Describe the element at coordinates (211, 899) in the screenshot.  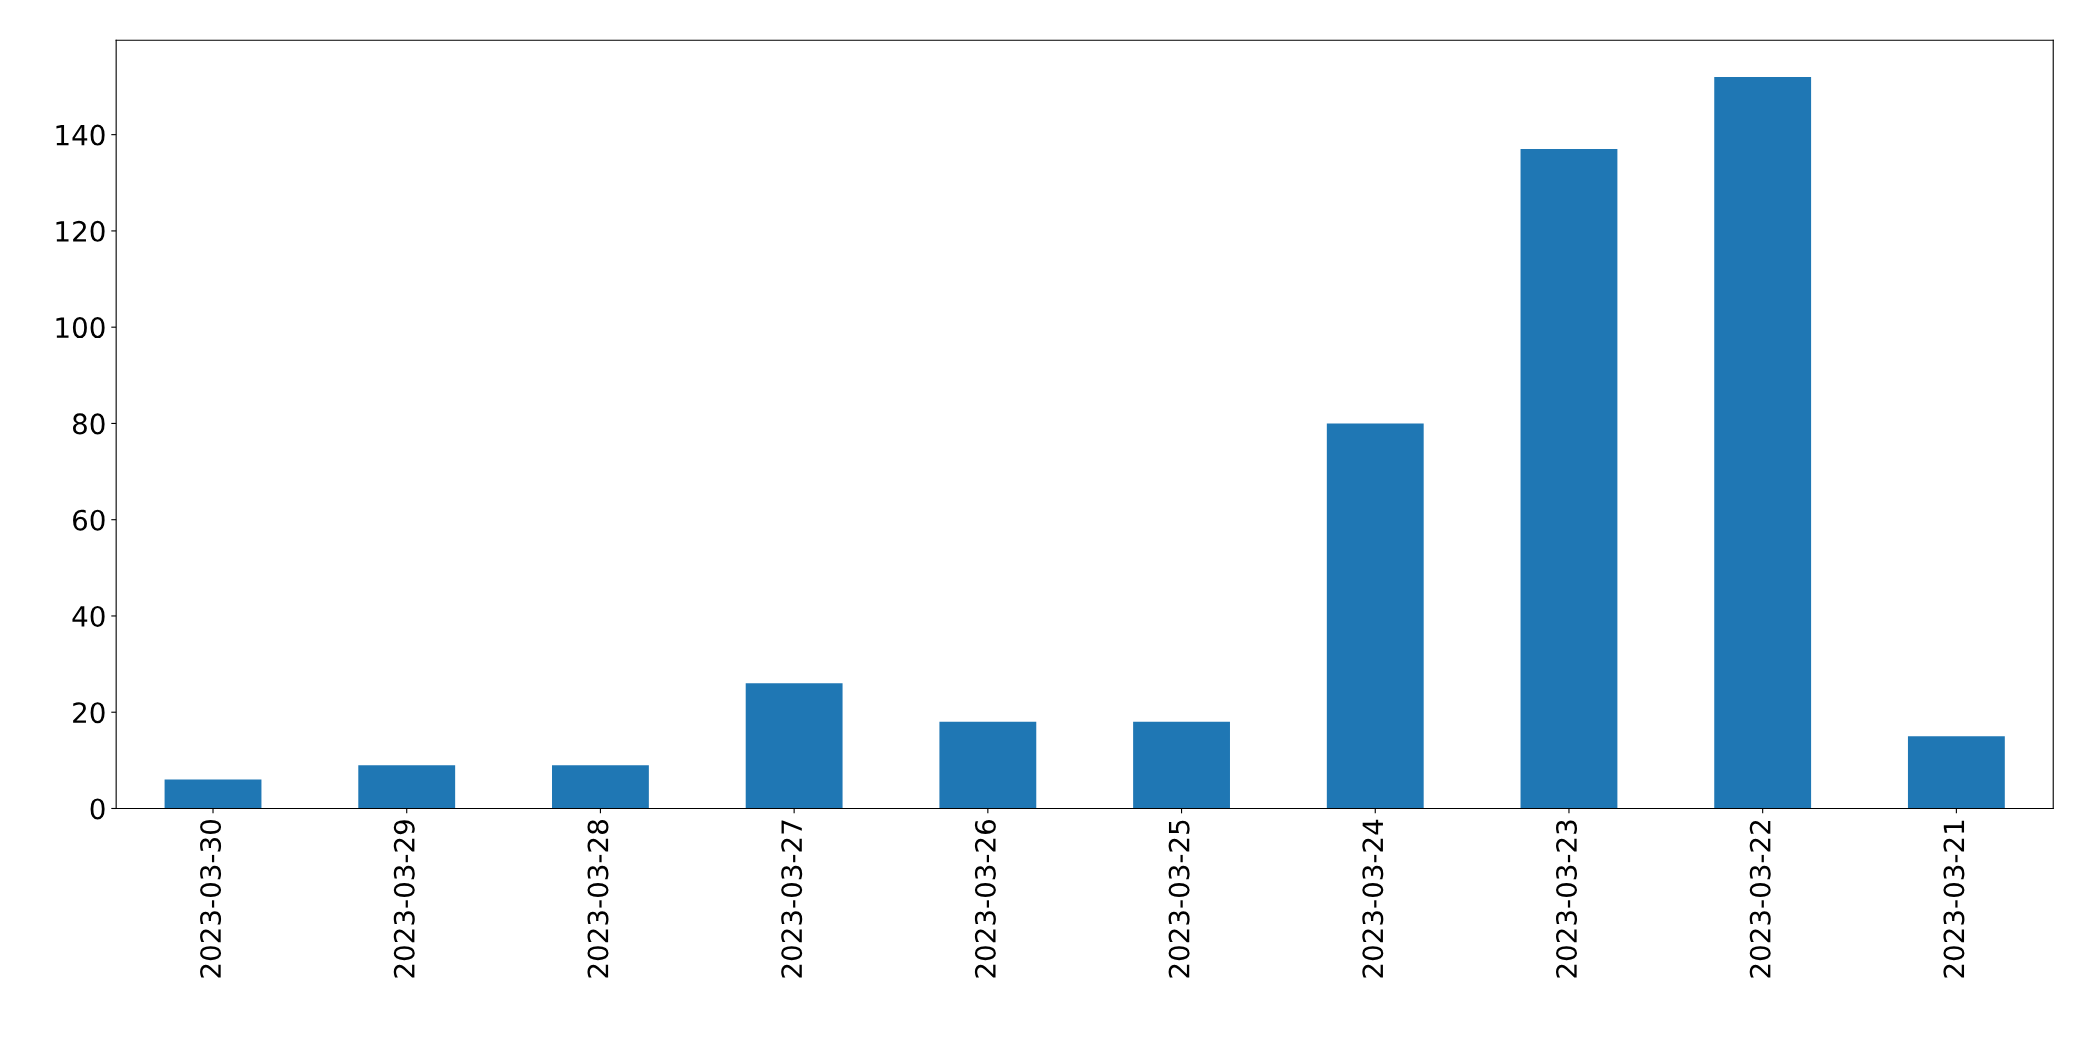
I see `x-tick-label: 2023-03-30` at that location.